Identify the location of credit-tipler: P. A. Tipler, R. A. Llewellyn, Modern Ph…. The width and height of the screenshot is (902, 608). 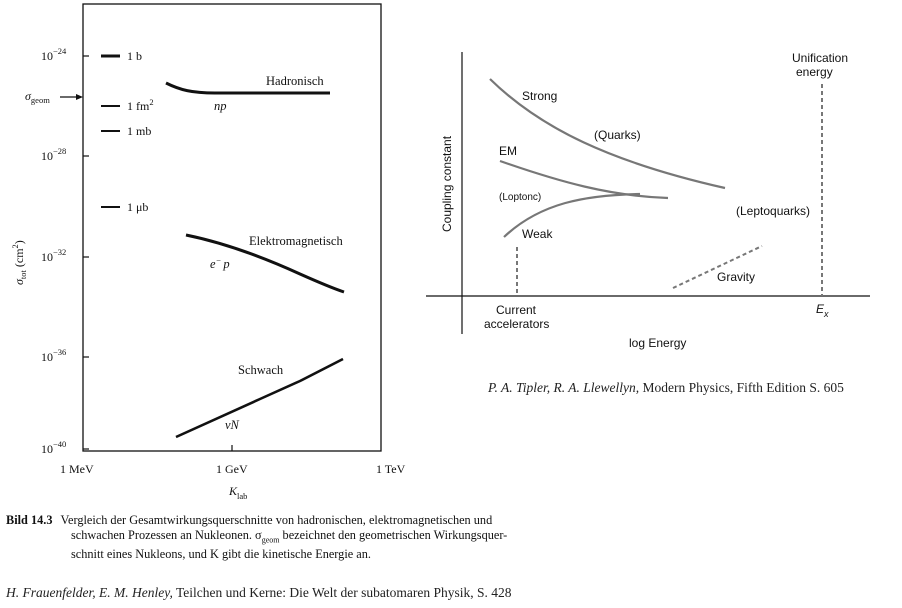
(666, 388).